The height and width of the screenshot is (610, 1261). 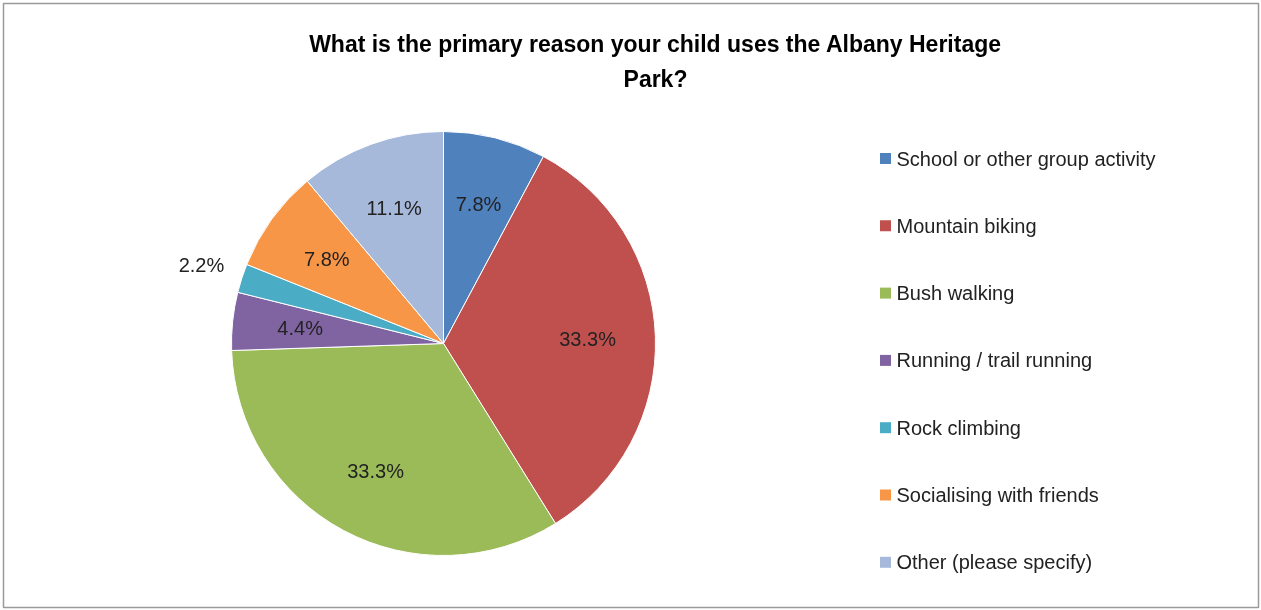 What do you see at coordinates (394, 208) in the screenshot?
I see `data-label: 11.1%` at bounding box center [394, 208].